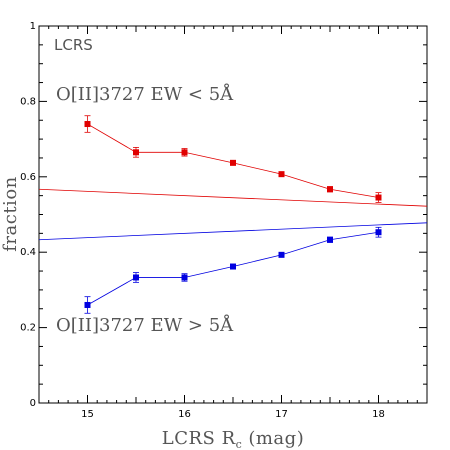  I want to click on y-tick-label: 0.4, so click(28, 252).